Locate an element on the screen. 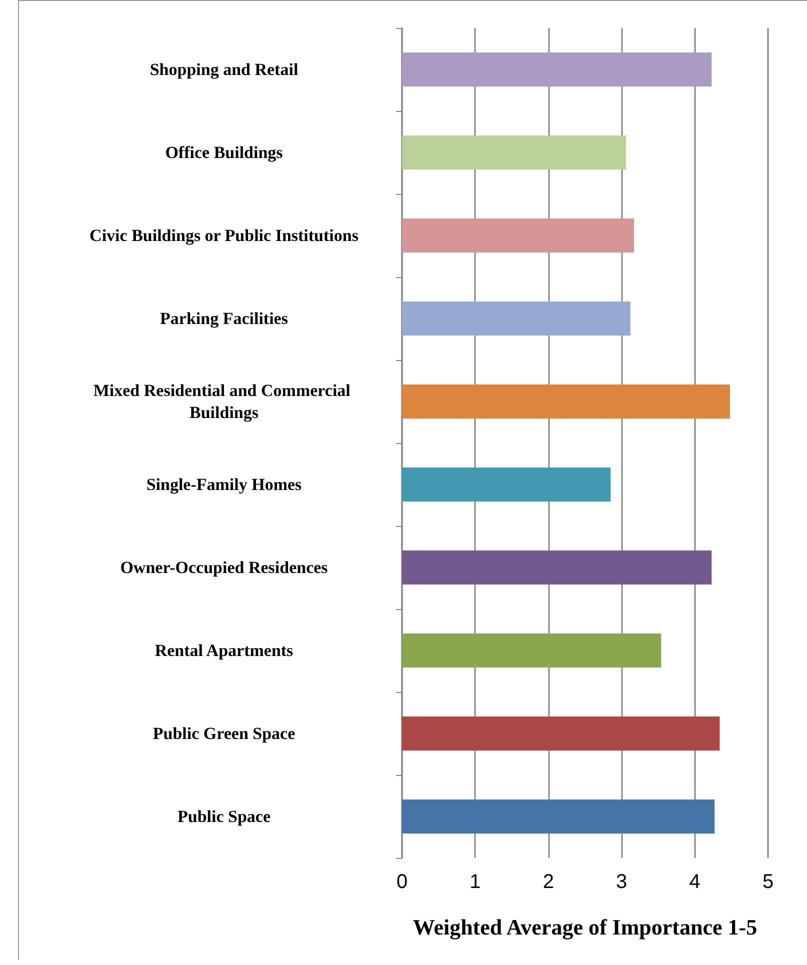  x-axis-title: Weighted Average of Importance 1-5 is located at coordinates (585, 927).